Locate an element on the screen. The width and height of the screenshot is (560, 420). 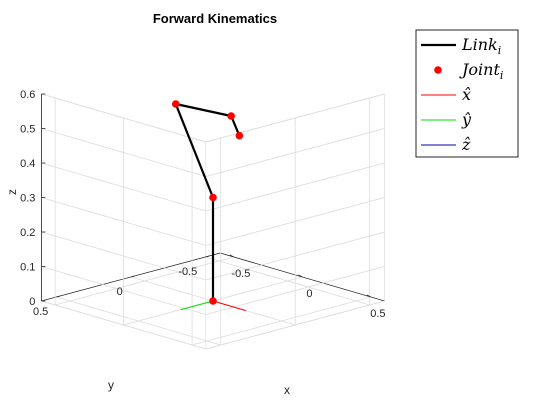
legend-swatch-joint is located at coordinates (438, 70).